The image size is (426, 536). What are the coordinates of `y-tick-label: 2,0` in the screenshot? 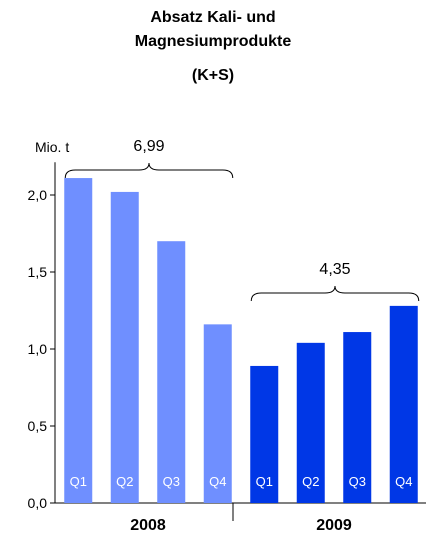 It's located at (38, 195).